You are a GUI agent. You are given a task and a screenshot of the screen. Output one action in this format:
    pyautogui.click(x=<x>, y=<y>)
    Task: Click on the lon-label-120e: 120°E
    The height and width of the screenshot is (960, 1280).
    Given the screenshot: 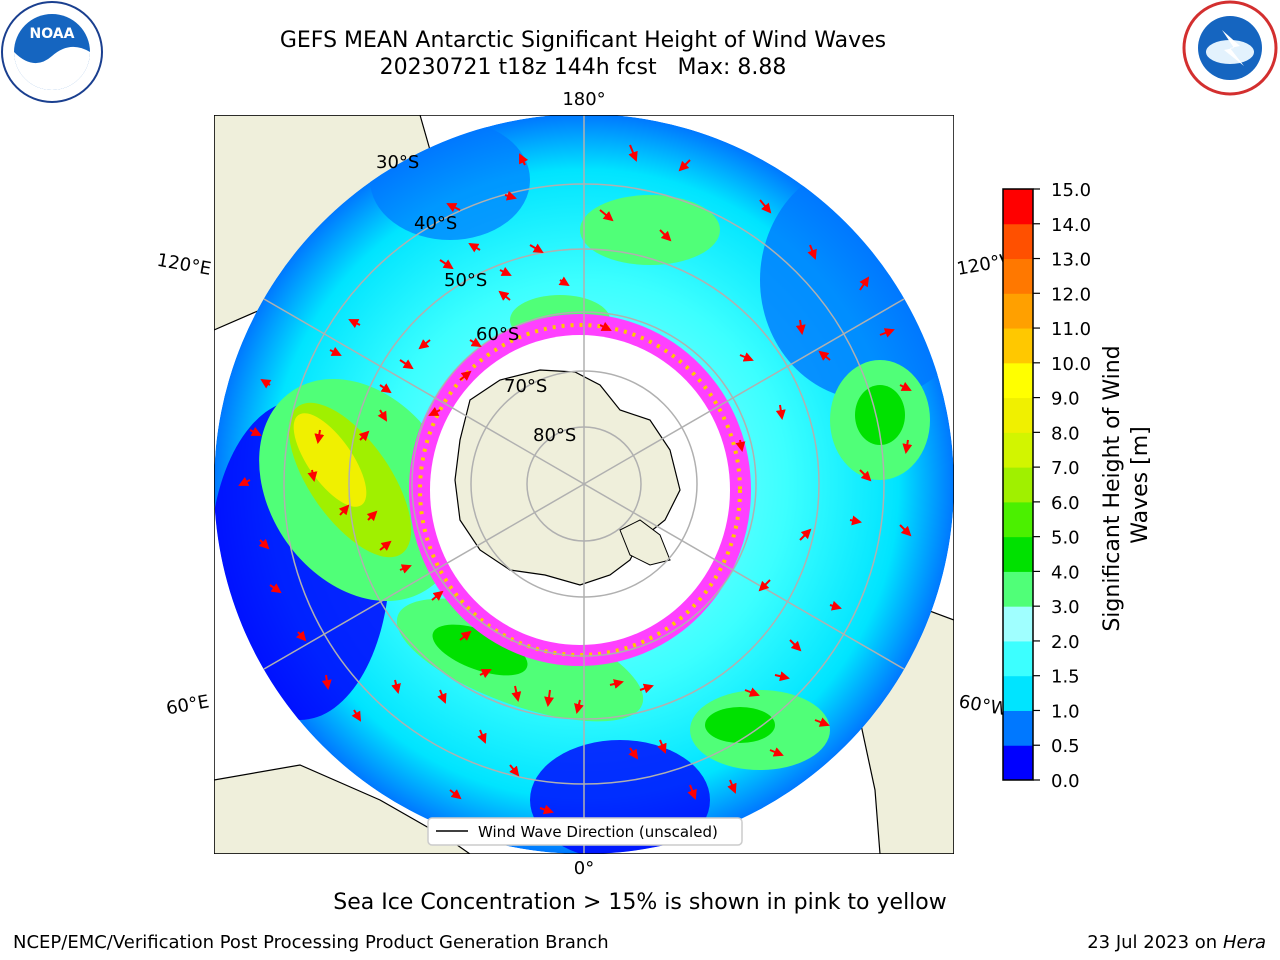 What is the action you would take?
    pyautogui.click(x=184, y=265)
    